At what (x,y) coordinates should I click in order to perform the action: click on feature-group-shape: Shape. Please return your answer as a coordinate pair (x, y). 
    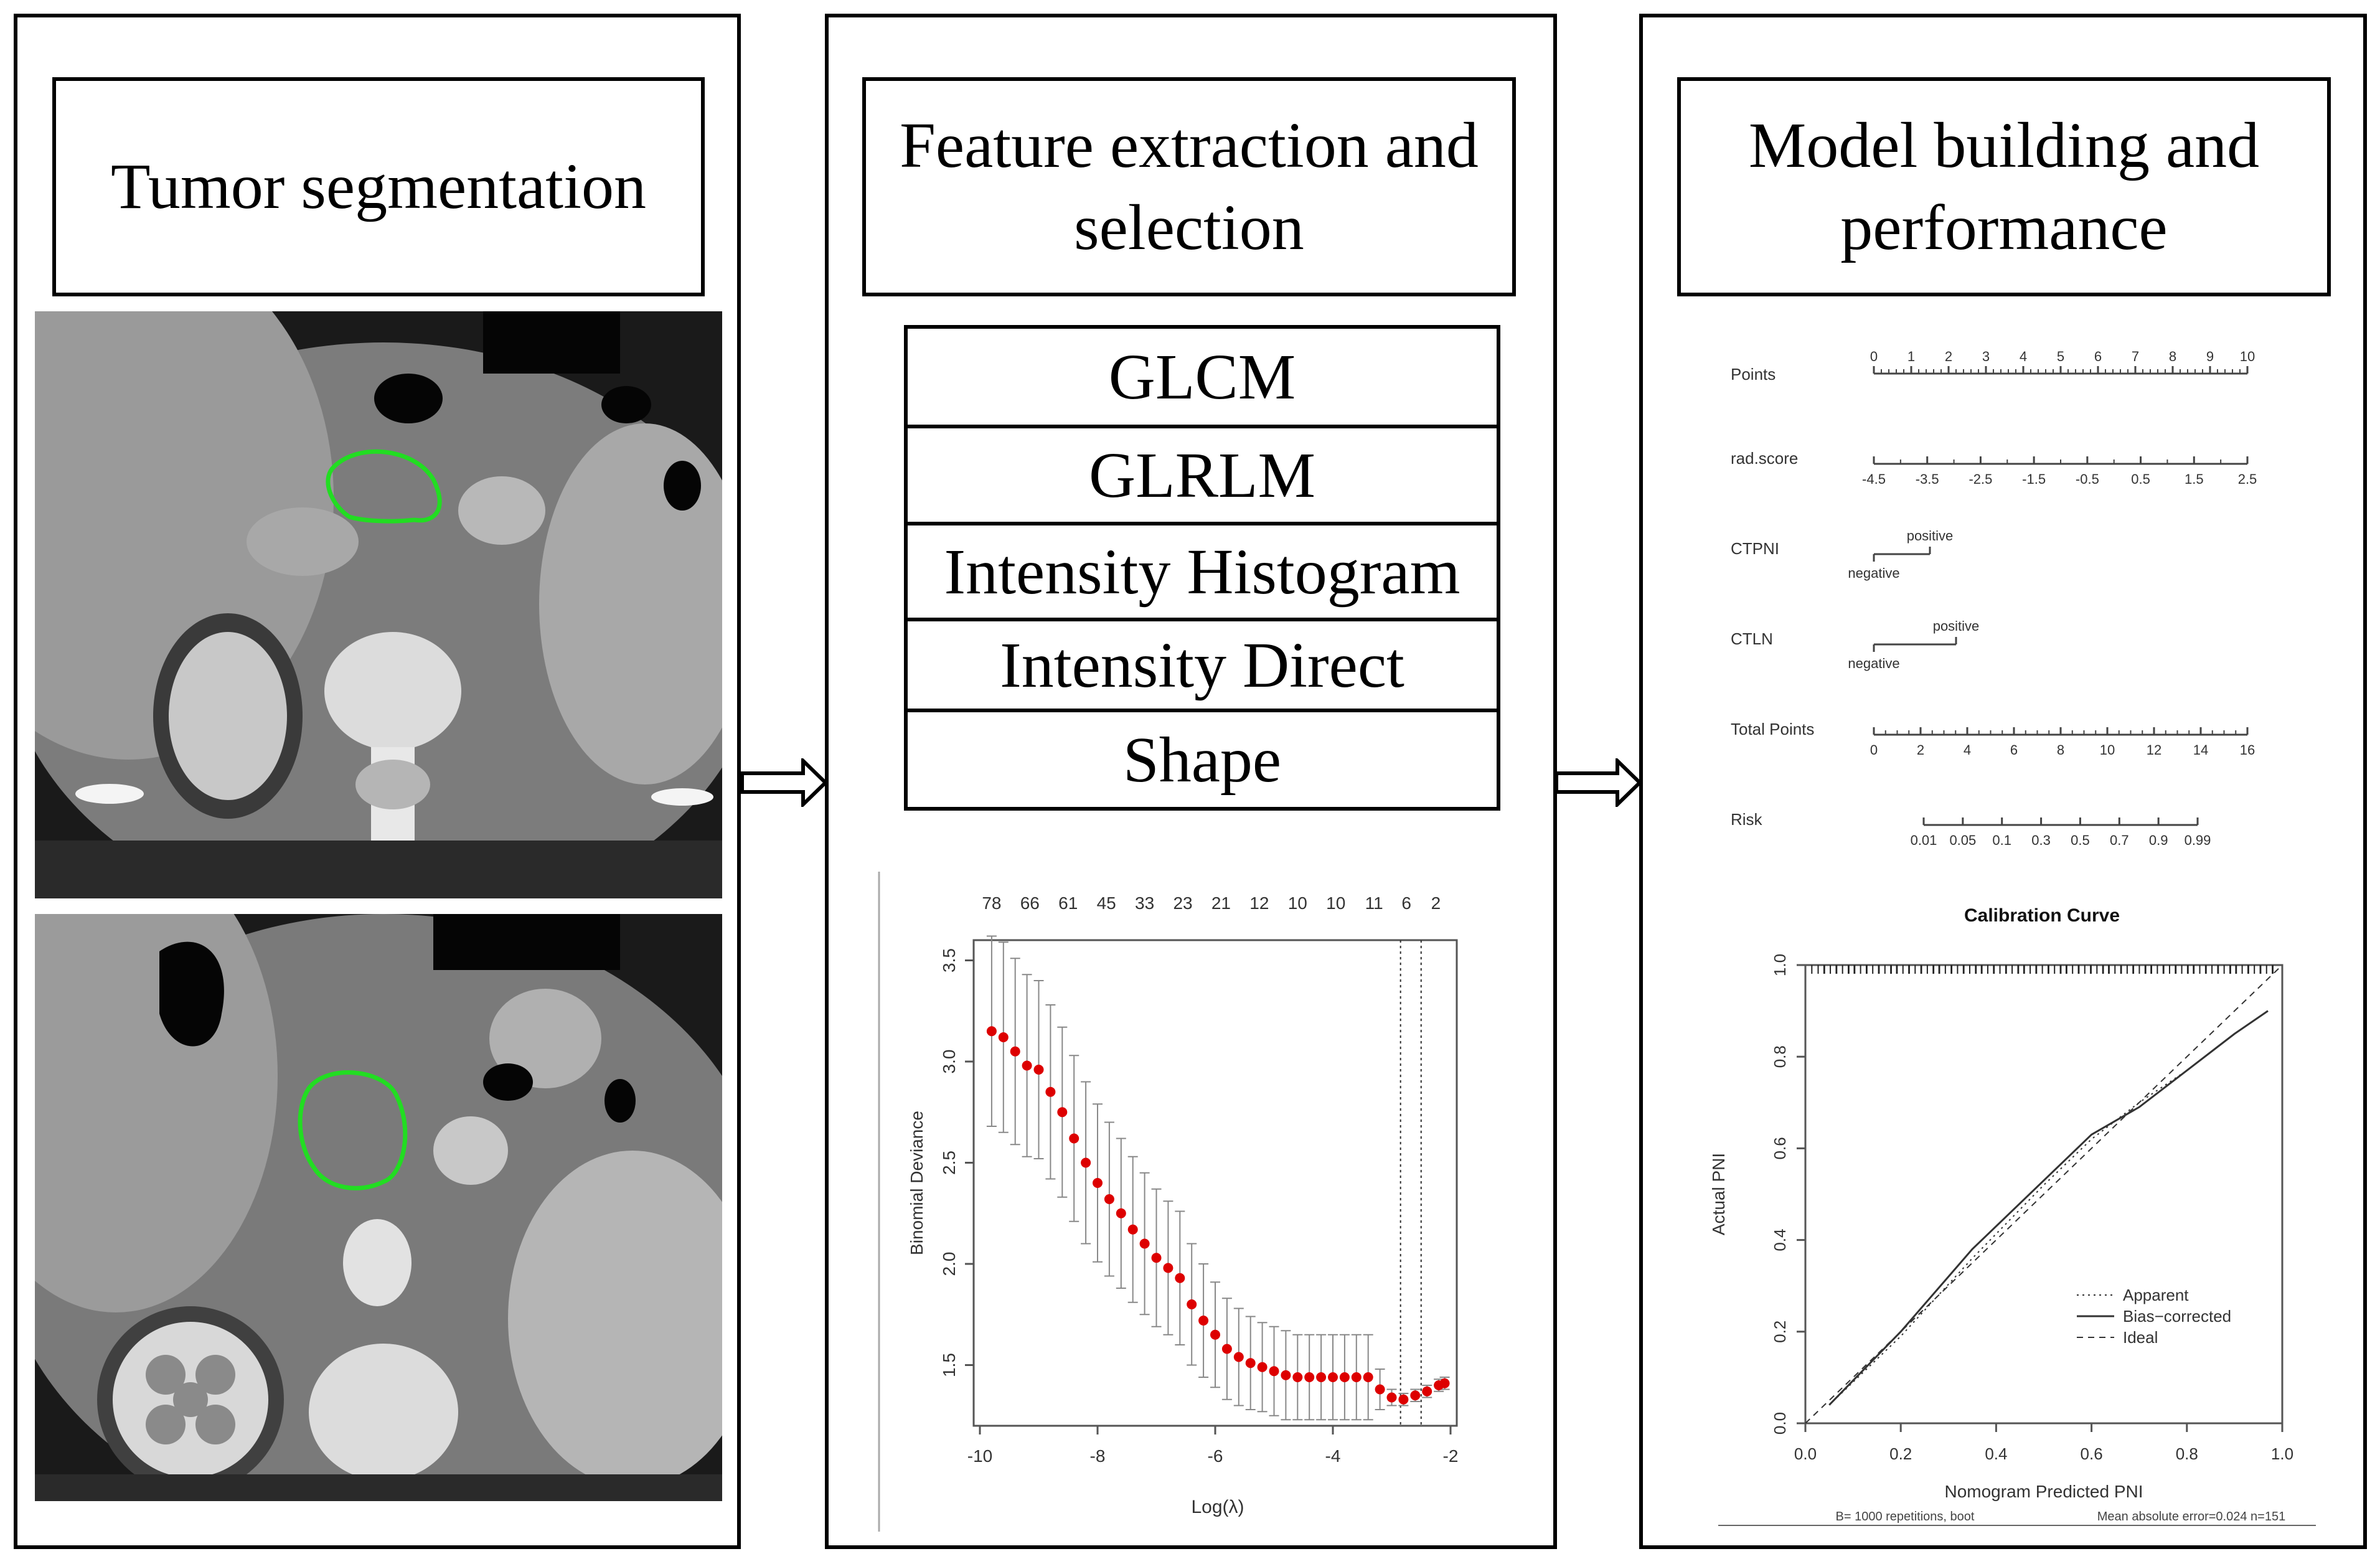
    Looking at the image, I should click on (1202, 760).